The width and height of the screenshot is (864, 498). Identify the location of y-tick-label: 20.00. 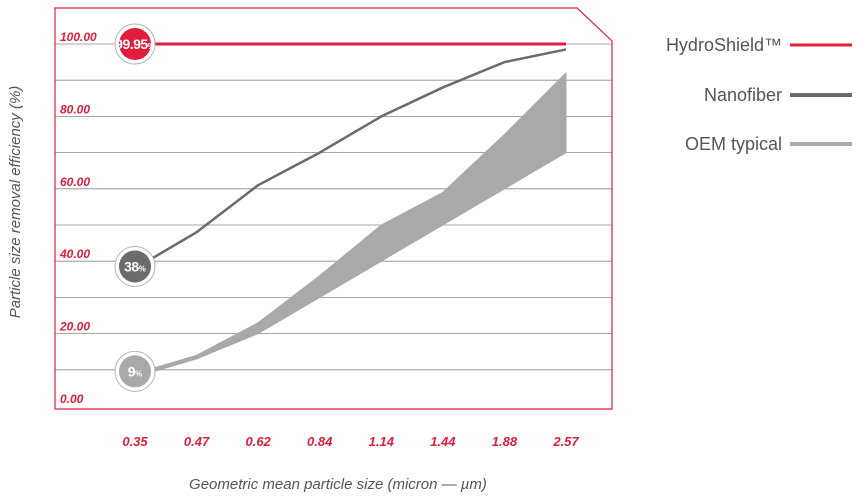
(74, 327).